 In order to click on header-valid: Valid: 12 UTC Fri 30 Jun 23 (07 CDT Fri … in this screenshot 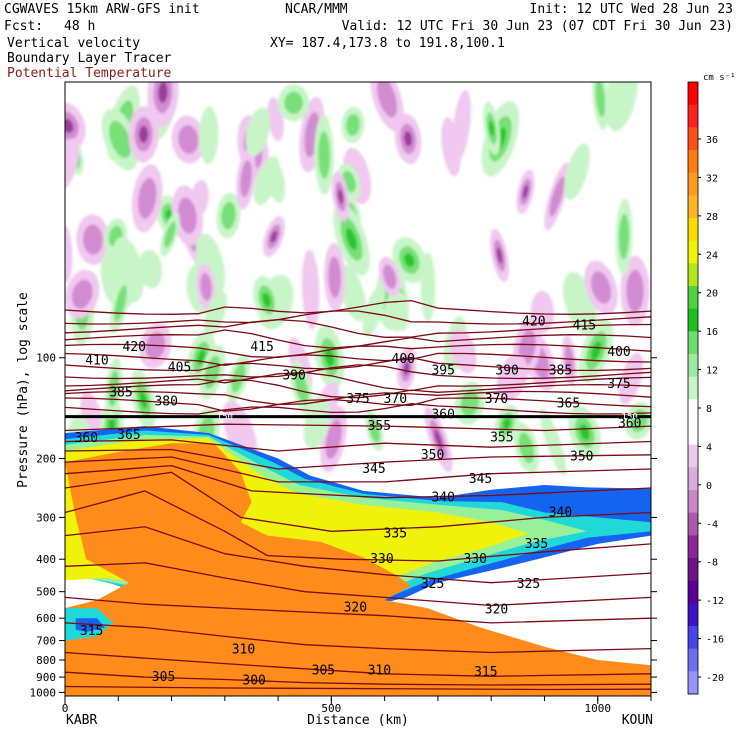, I will do `click(537, 26)`.